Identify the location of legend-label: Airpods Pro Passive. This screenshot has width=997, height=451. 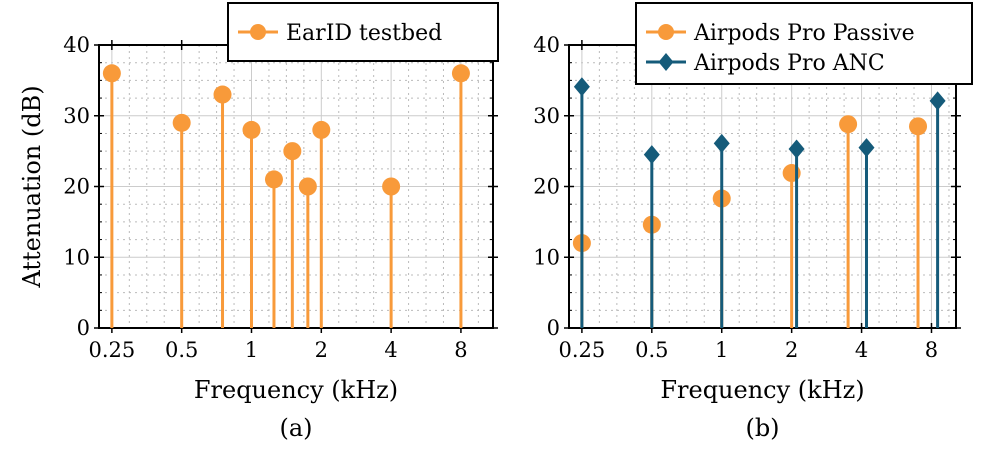
(804, 33).